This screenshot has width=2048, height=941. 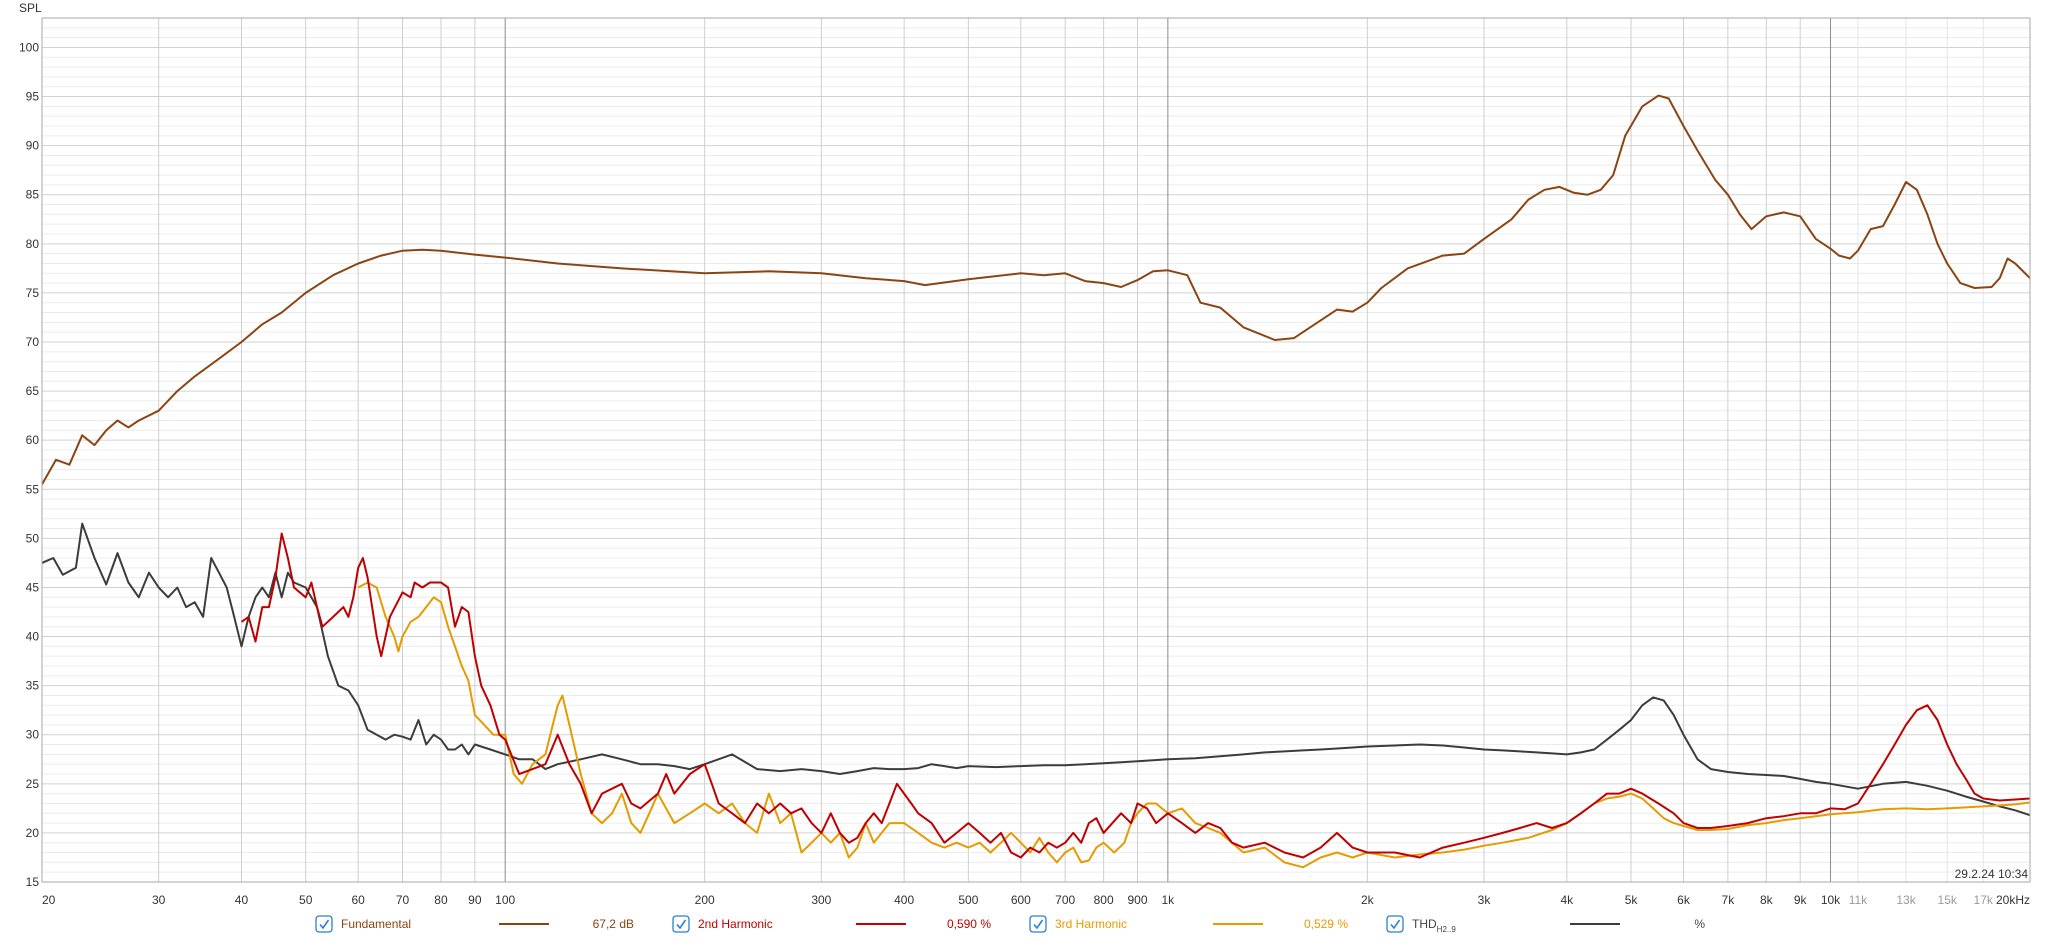 I want to click on x-tick-label: 5k, so click(x=1632, y=900).